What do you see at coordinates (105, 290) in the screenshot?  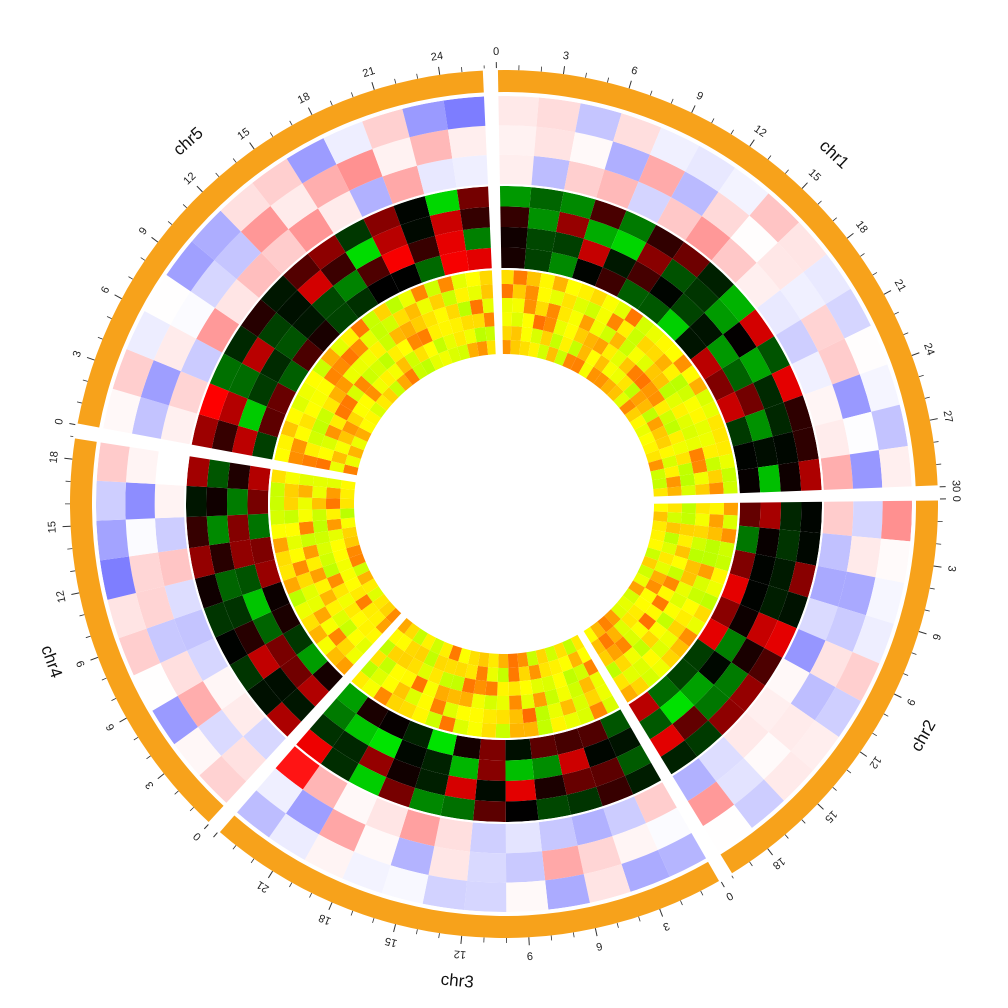 I see `tick-label-chr5: 6` at bounding box center [105, 290].